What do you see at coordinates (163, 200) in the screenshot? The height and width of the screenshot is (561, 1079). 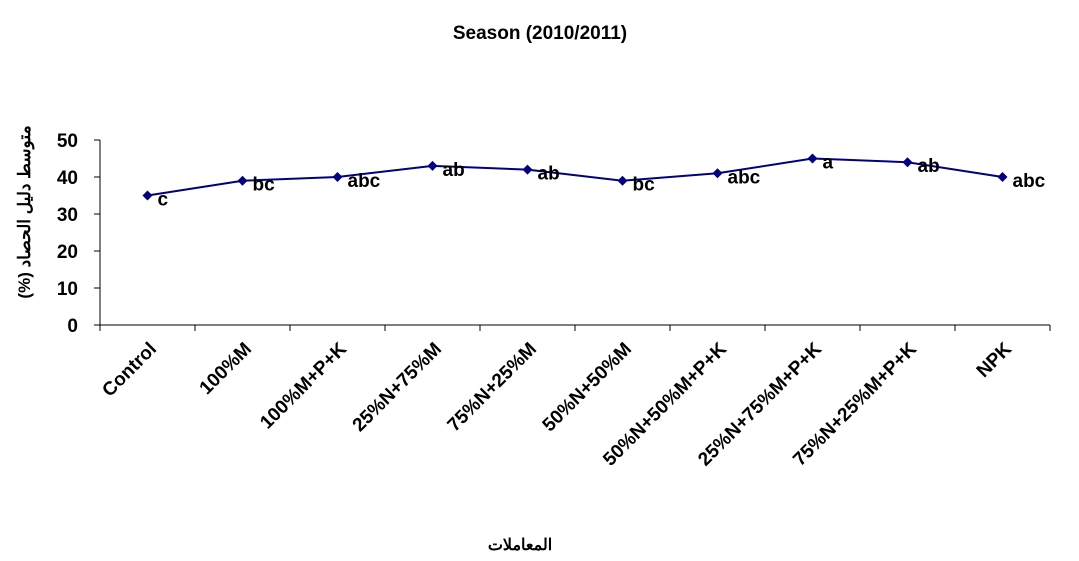 I see `data-point-label: c` at bounding box center [163, 200].